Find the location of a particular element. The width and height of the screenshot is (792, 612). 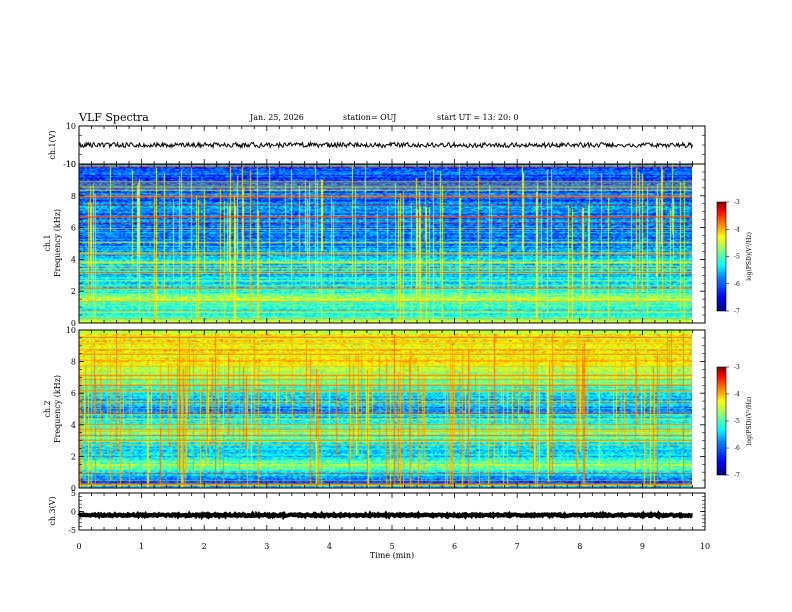

x-tick-label: 1 is located at coordinates (141, 546).